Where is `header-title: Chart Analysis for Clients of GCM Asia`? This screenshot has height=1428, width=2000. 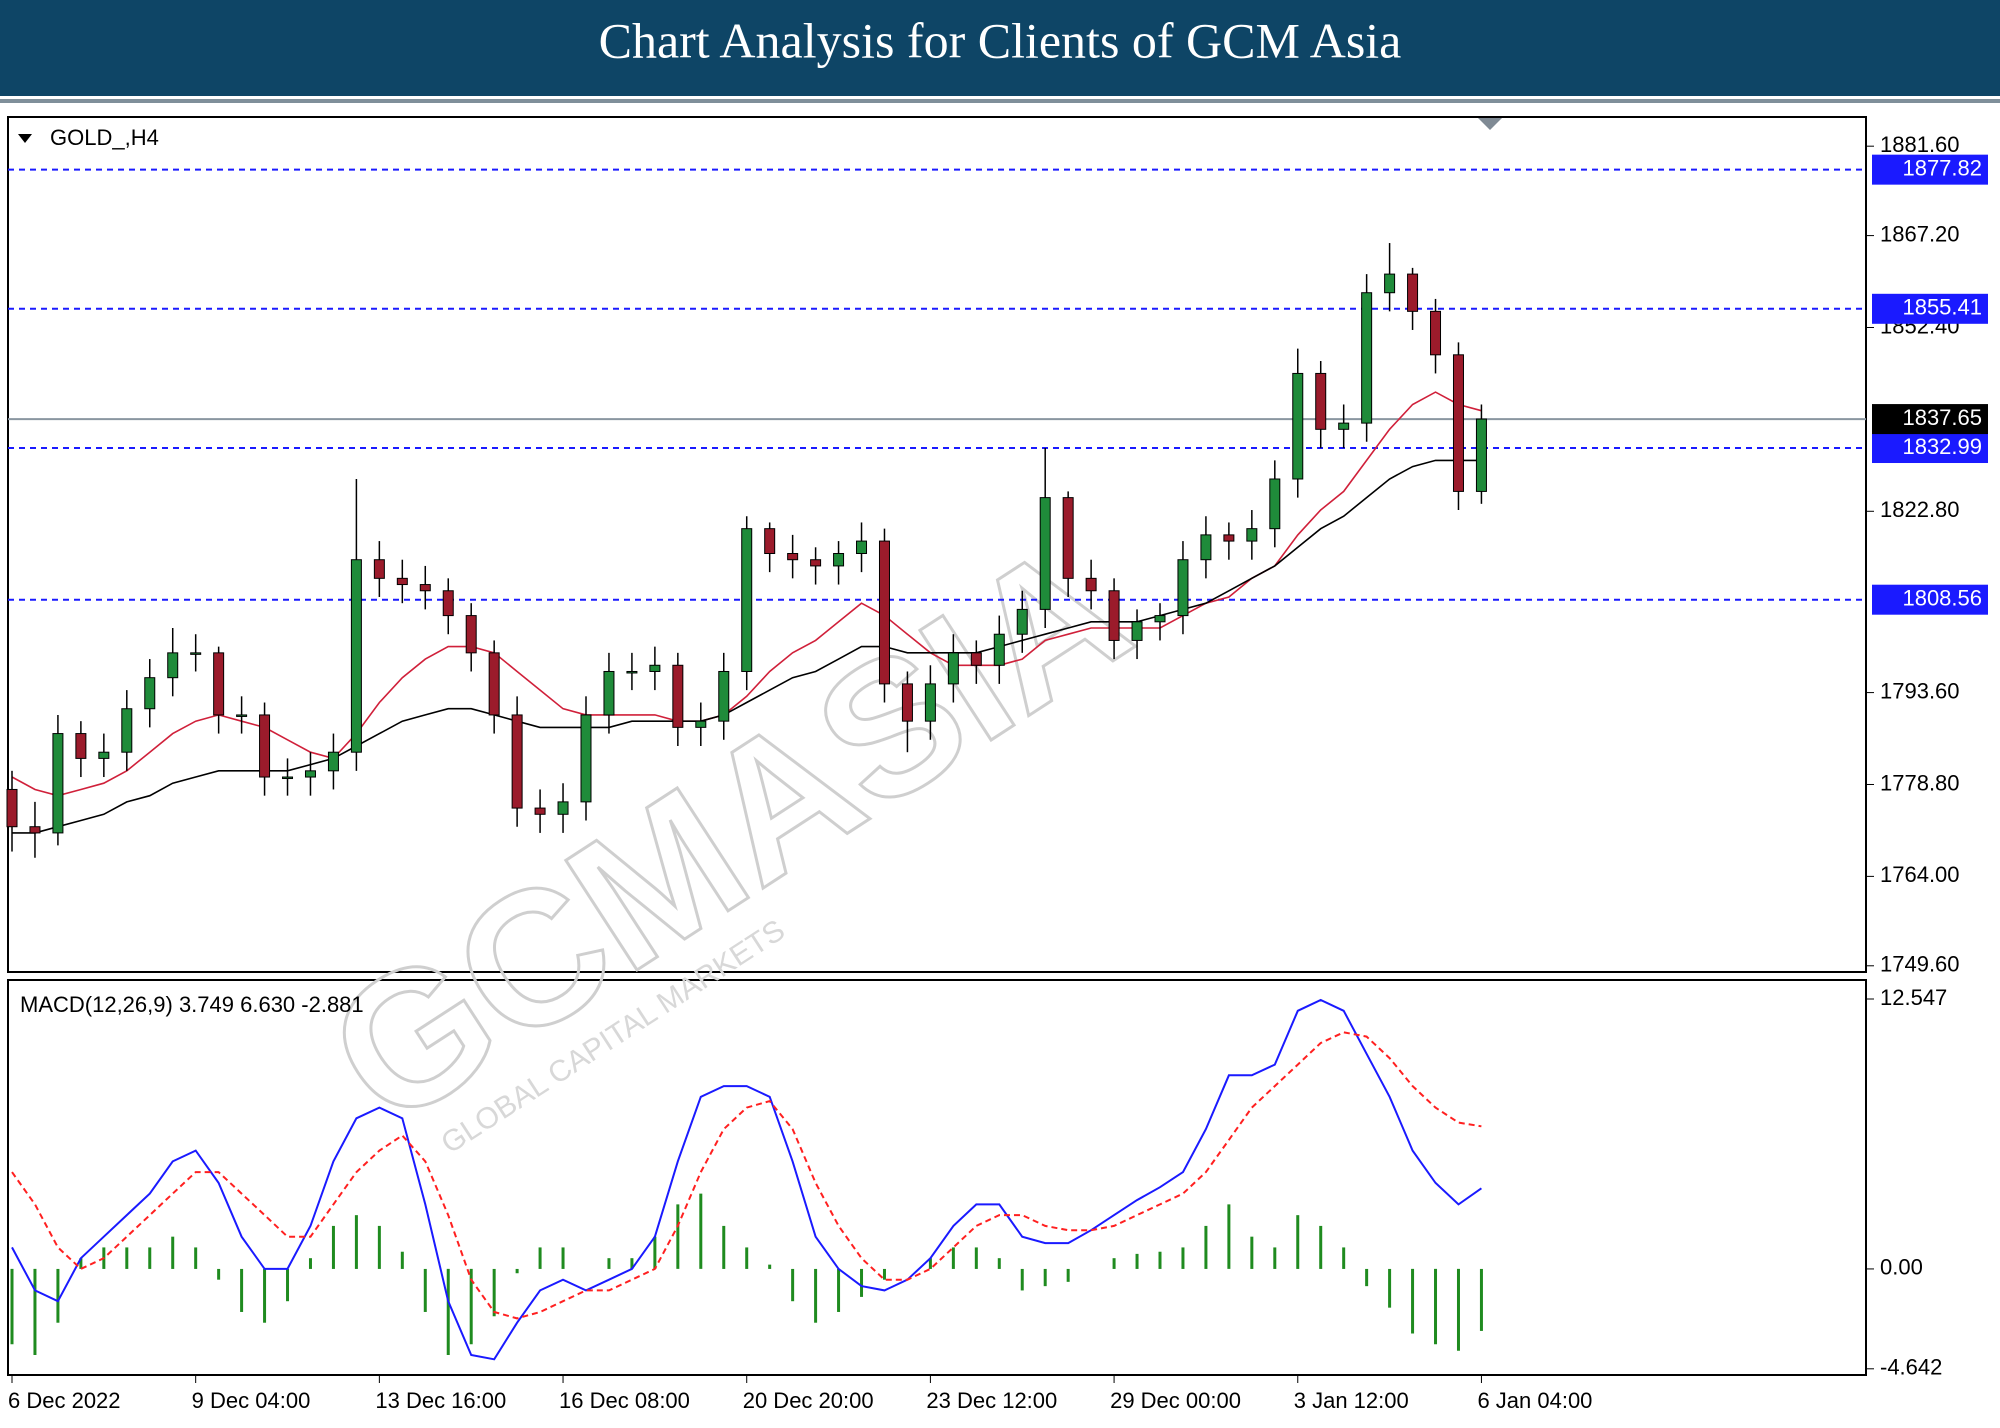
header-title: Chart Analysis for Clients of GCM Asia is located at coordinates (1000, 40).